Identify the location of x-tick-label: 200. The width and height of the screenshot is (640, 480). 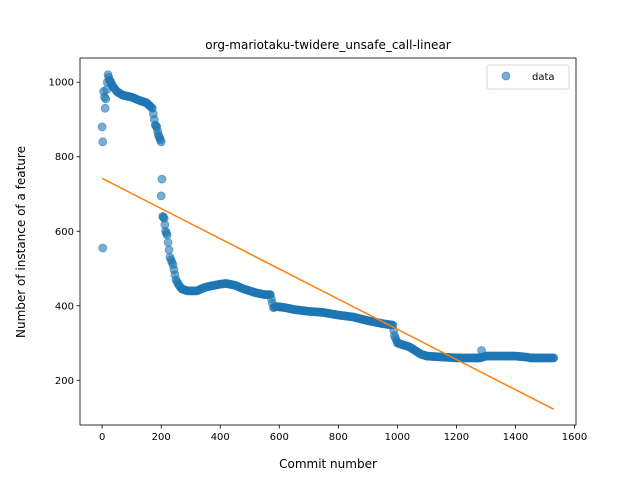
(161, 437).